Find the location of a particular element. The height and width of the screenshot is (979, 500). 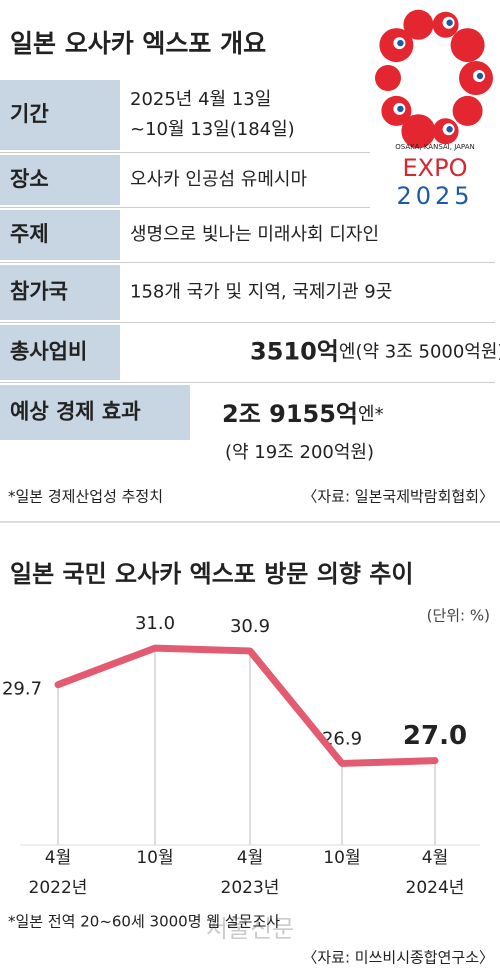

title: 일본 오사카 엑스포 개요 is located at coordinates (138, 43).